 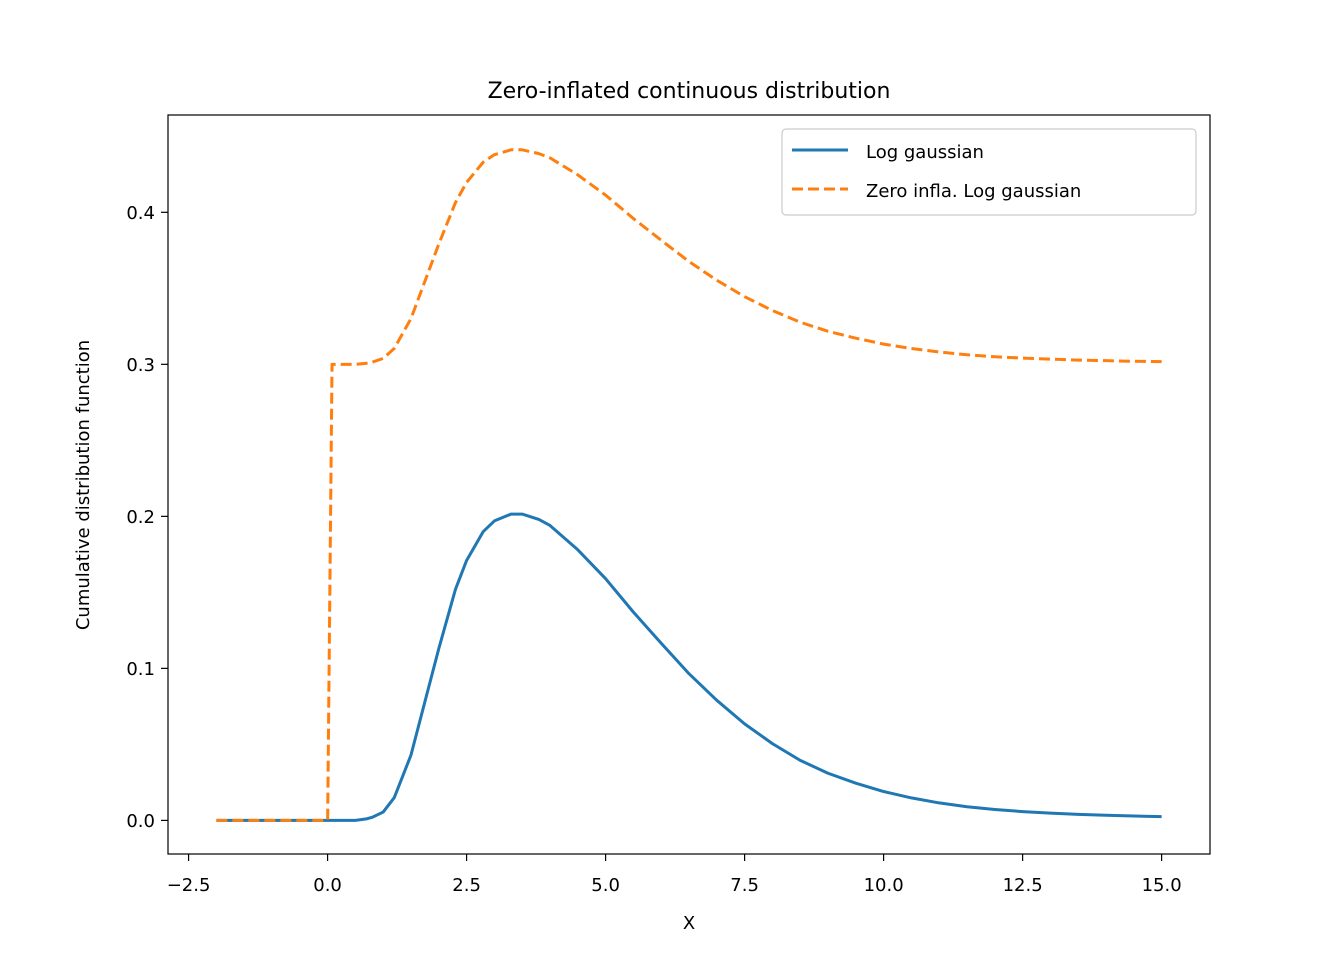 I want to click on chart-title: Zero-inflated continuous distribution, so click(x=689, y=91).